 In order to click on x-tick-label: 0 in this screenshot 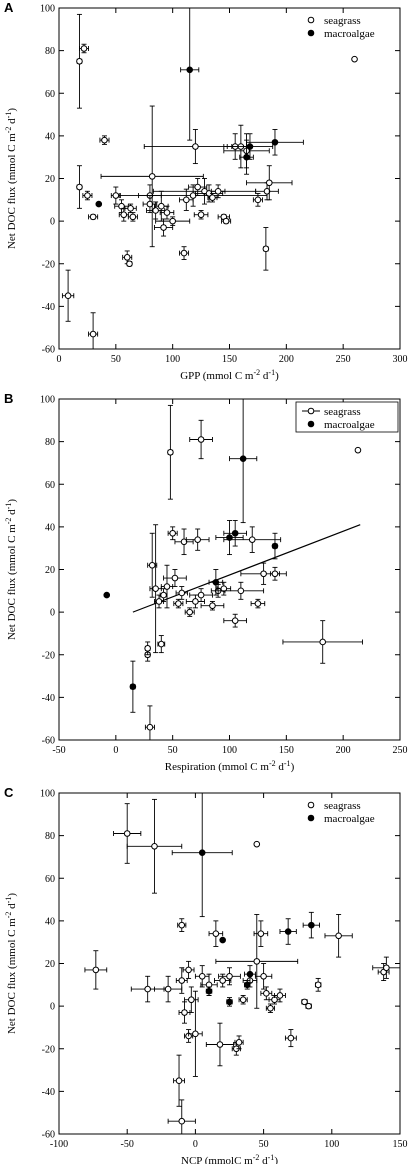, I will do `click(195, 1144)`.